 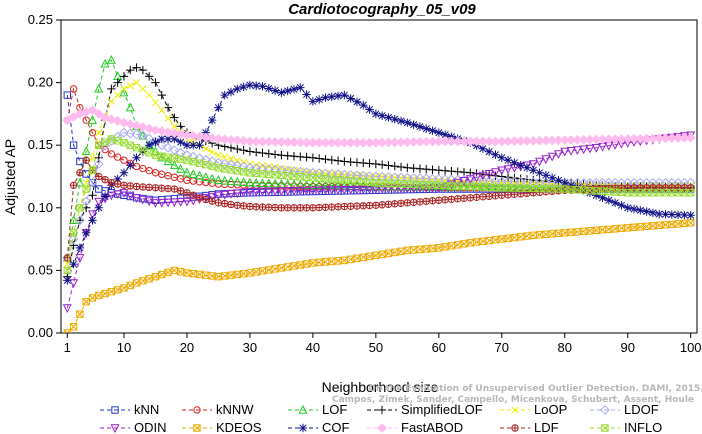 What do you see at coordinates (303, 428) in the screenshot?
I see `legend-marker-cof` at bounding box center [303, 428].